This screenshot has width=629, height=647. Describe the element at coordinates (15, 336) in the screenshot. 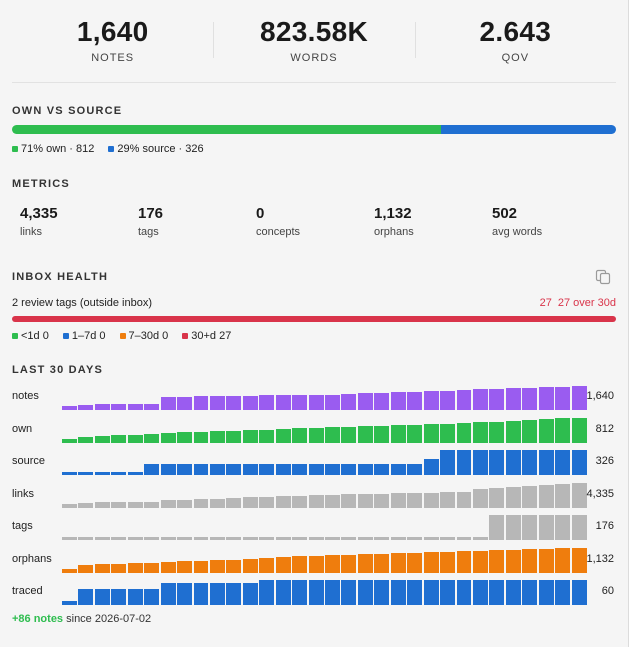

I see `green-dot-icon` at that location.